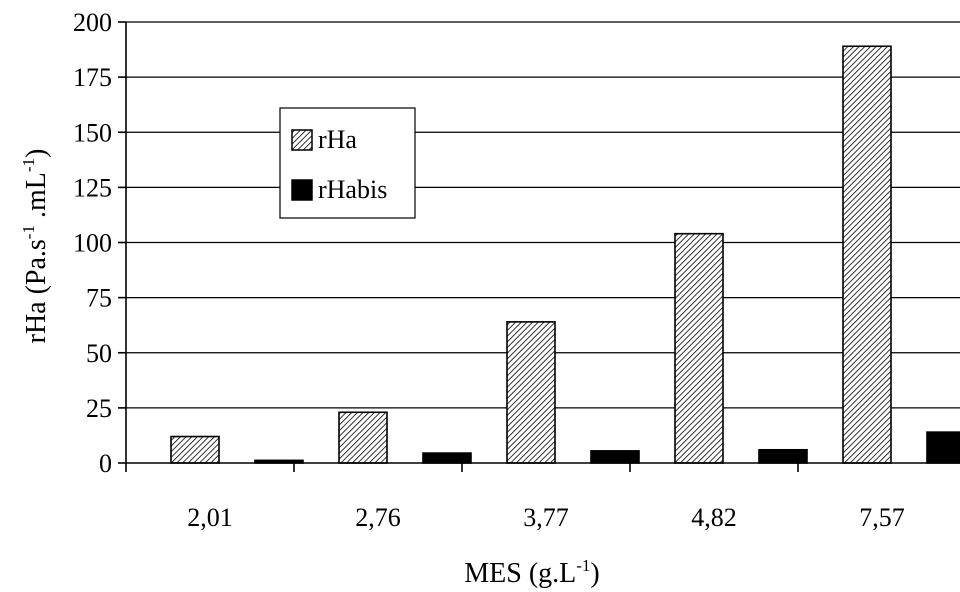  What do you see at coordinates (92, 132) in the screenshot?
I see `y-tick-label: 150` at bounding box center [92, 132].